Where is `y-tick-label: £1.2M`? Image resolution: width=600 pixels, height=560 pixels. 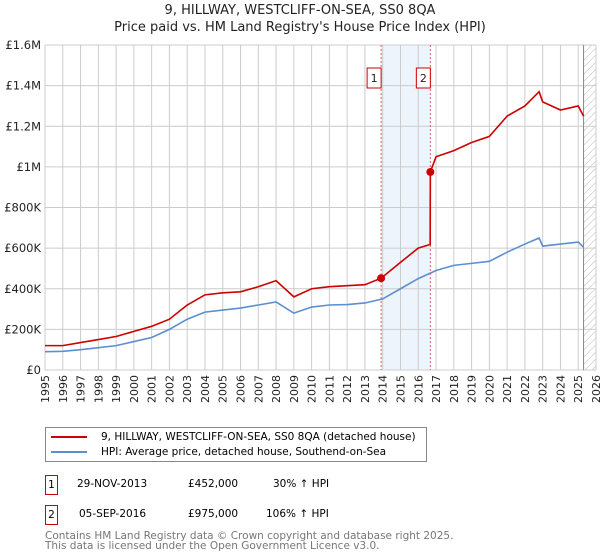
y-tick-label: £1.2M is located at coordinates (23, 126).